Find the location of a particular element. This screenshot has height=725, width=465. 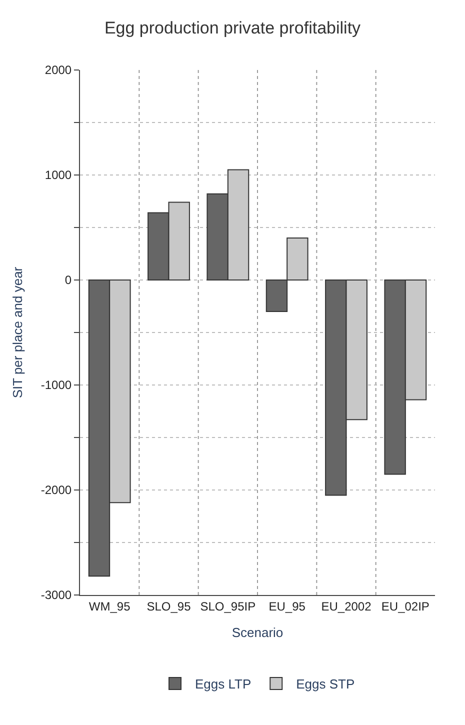

chart-title: Egg production private profitability is located at coordinates (233, 28).